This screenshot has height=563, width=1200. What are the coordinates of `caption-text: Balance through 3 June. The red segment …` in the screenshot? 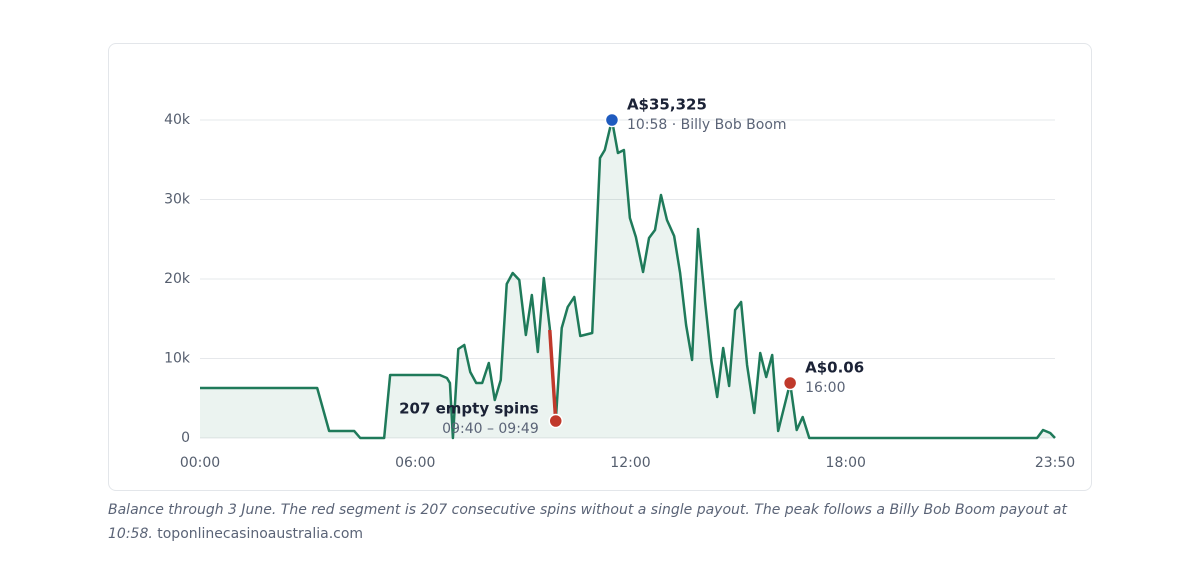 It's located at (587, 522).